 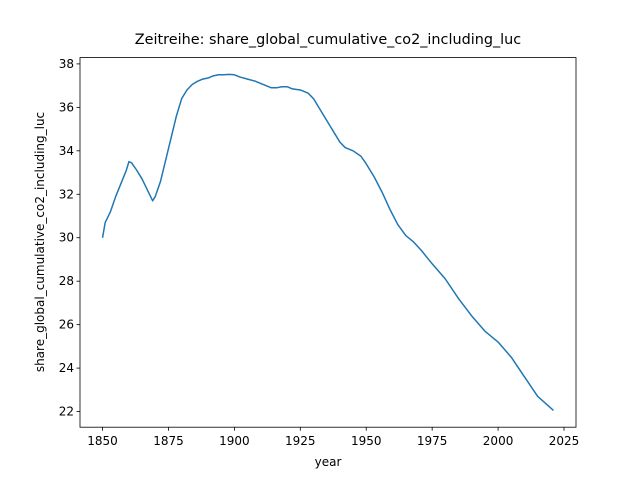 What do you see at coordinates (102, 441) in the screenshot?
I see `x-tick-label: 1850` at bounding box center [102, 441].